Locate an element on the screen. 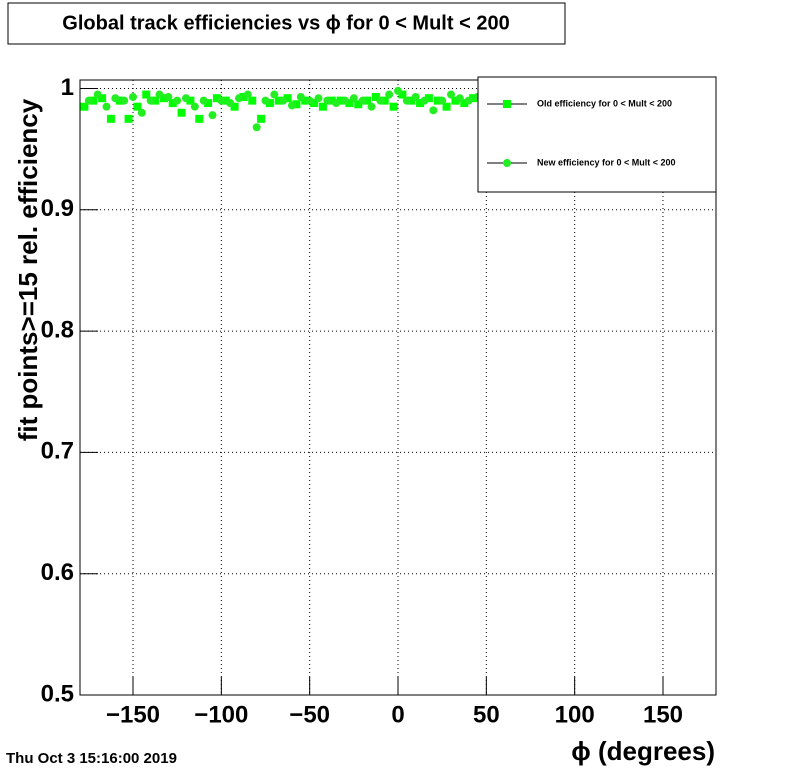 Image resolution: width=796 pixels, height=773 pixels. legend-label: Old efficiency for 0 < Mult < 200 is located at coordinates (604, 103).